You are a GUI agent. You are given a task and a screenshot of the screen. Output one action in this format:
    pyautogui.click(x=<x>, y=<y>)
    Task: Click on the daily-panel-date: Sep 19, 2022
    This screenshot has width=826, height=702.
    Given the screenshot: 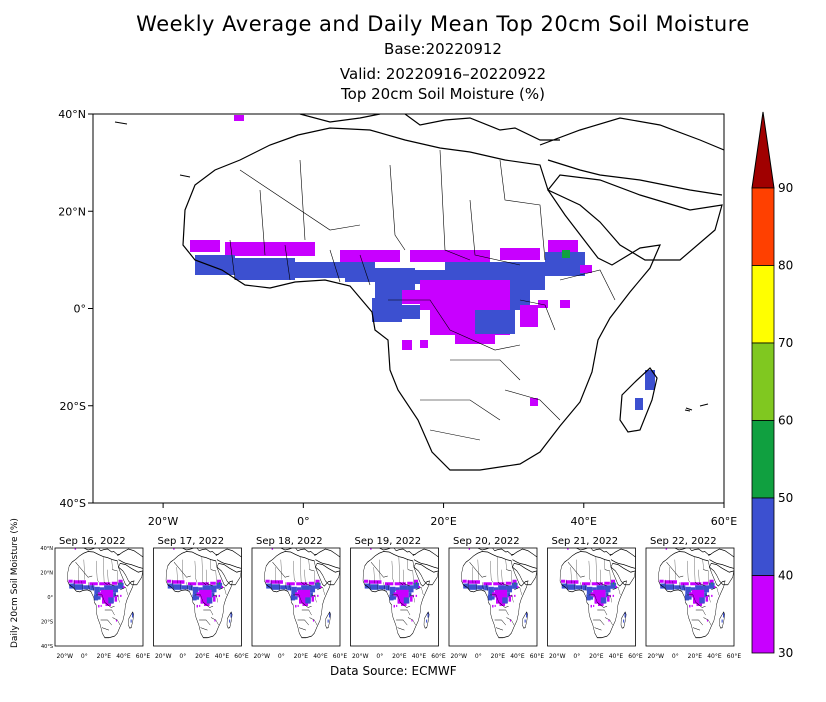 What is the action you would take?
    pyautogui.click(x=388, y=541)
    